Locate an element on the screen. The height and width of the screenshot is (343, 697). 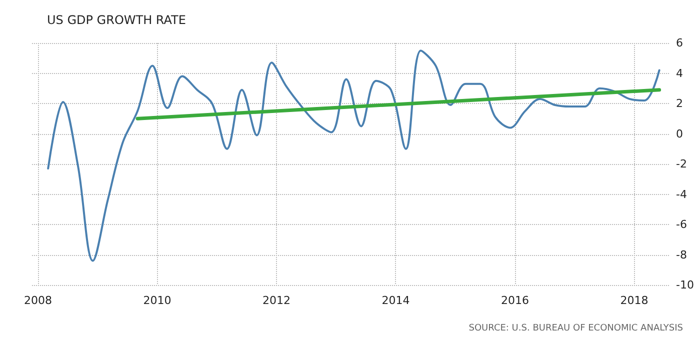
y-tick-label: 4 is located at coordinates (680, 73).